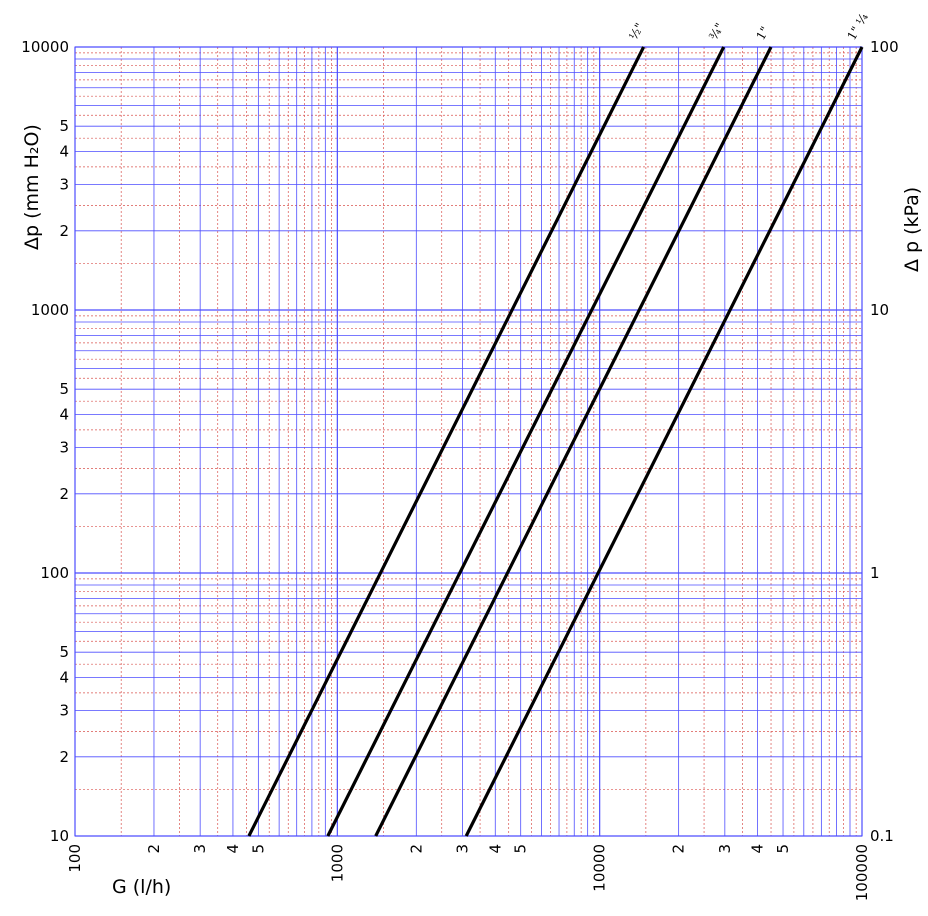 The height and width of the screenshot is (916, 928). I want to click on y-tick-label: 1000, so click(50, 310).